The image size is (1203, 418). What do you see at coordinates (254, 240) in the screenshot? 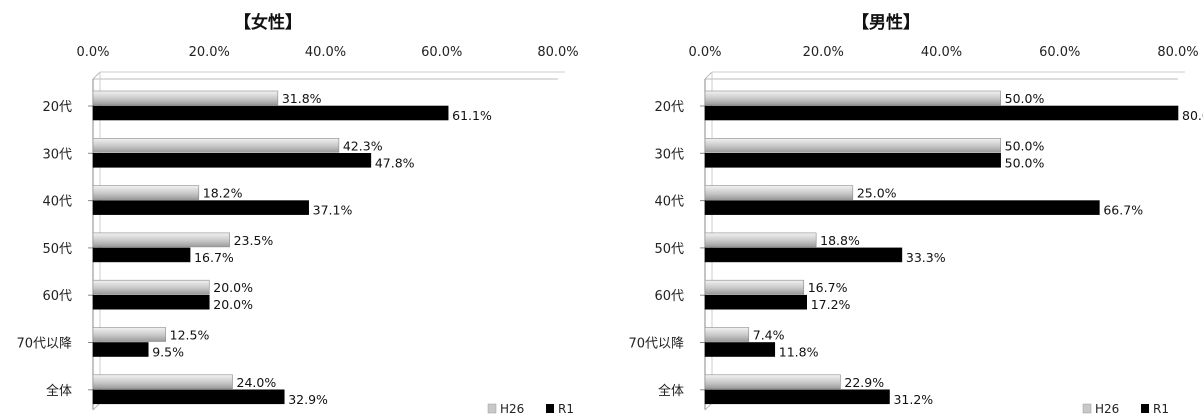
I see `data-label-h26: 23.5%` at bounding box center [254, 240].